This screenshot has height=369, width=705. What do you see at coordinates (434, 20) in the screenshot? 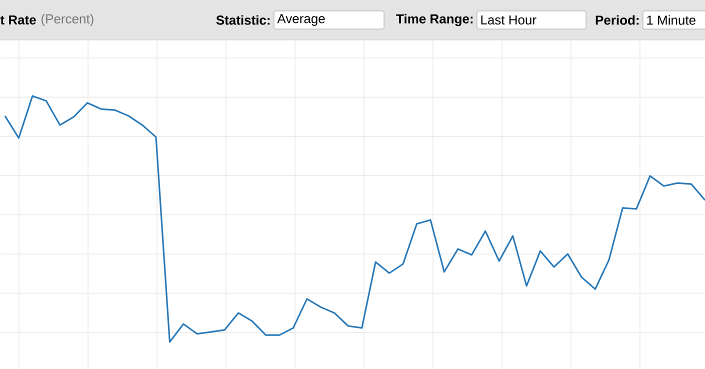
I see `text: Time Range:` at bounding box center [434, 20].